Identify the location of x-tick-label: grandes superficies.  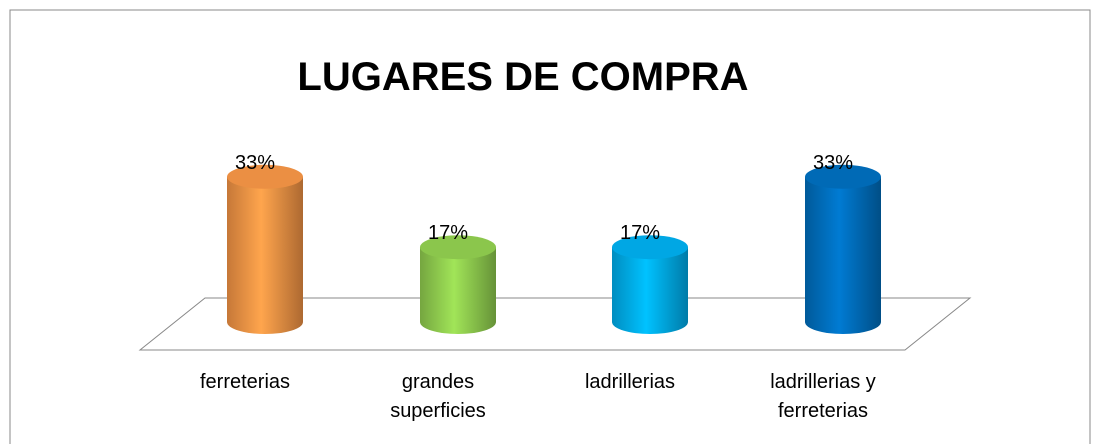
(438, 396).